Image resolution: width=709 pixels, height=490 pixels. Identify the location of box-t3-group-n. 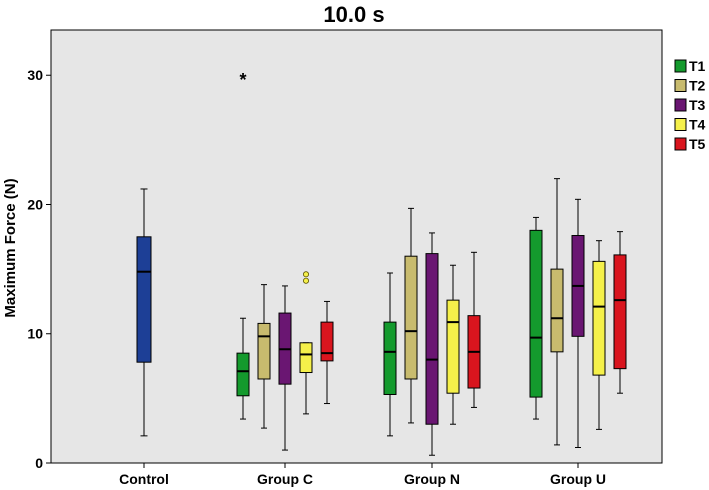
(432, 344).